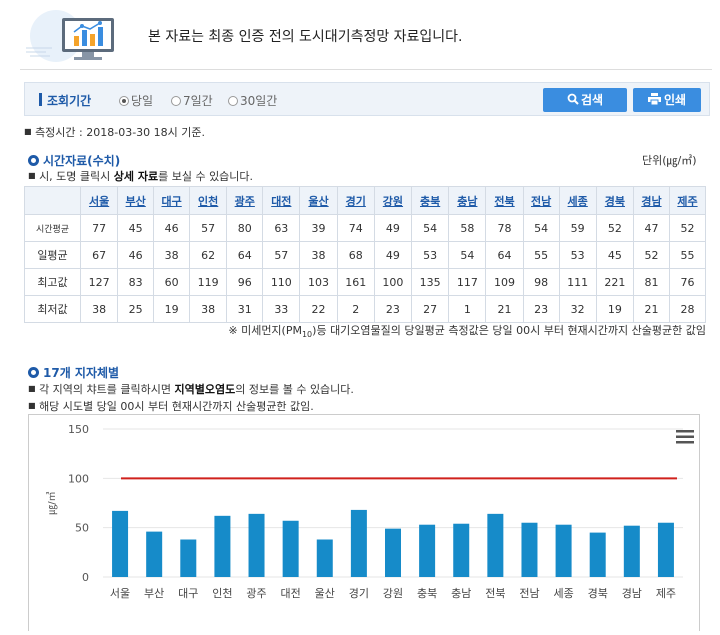 This screenshot has height=635, width=720. What do you see at coordinates (651, 228) in the screenshot?
I see `table-cell: 47` at bounding box center [651, 228].